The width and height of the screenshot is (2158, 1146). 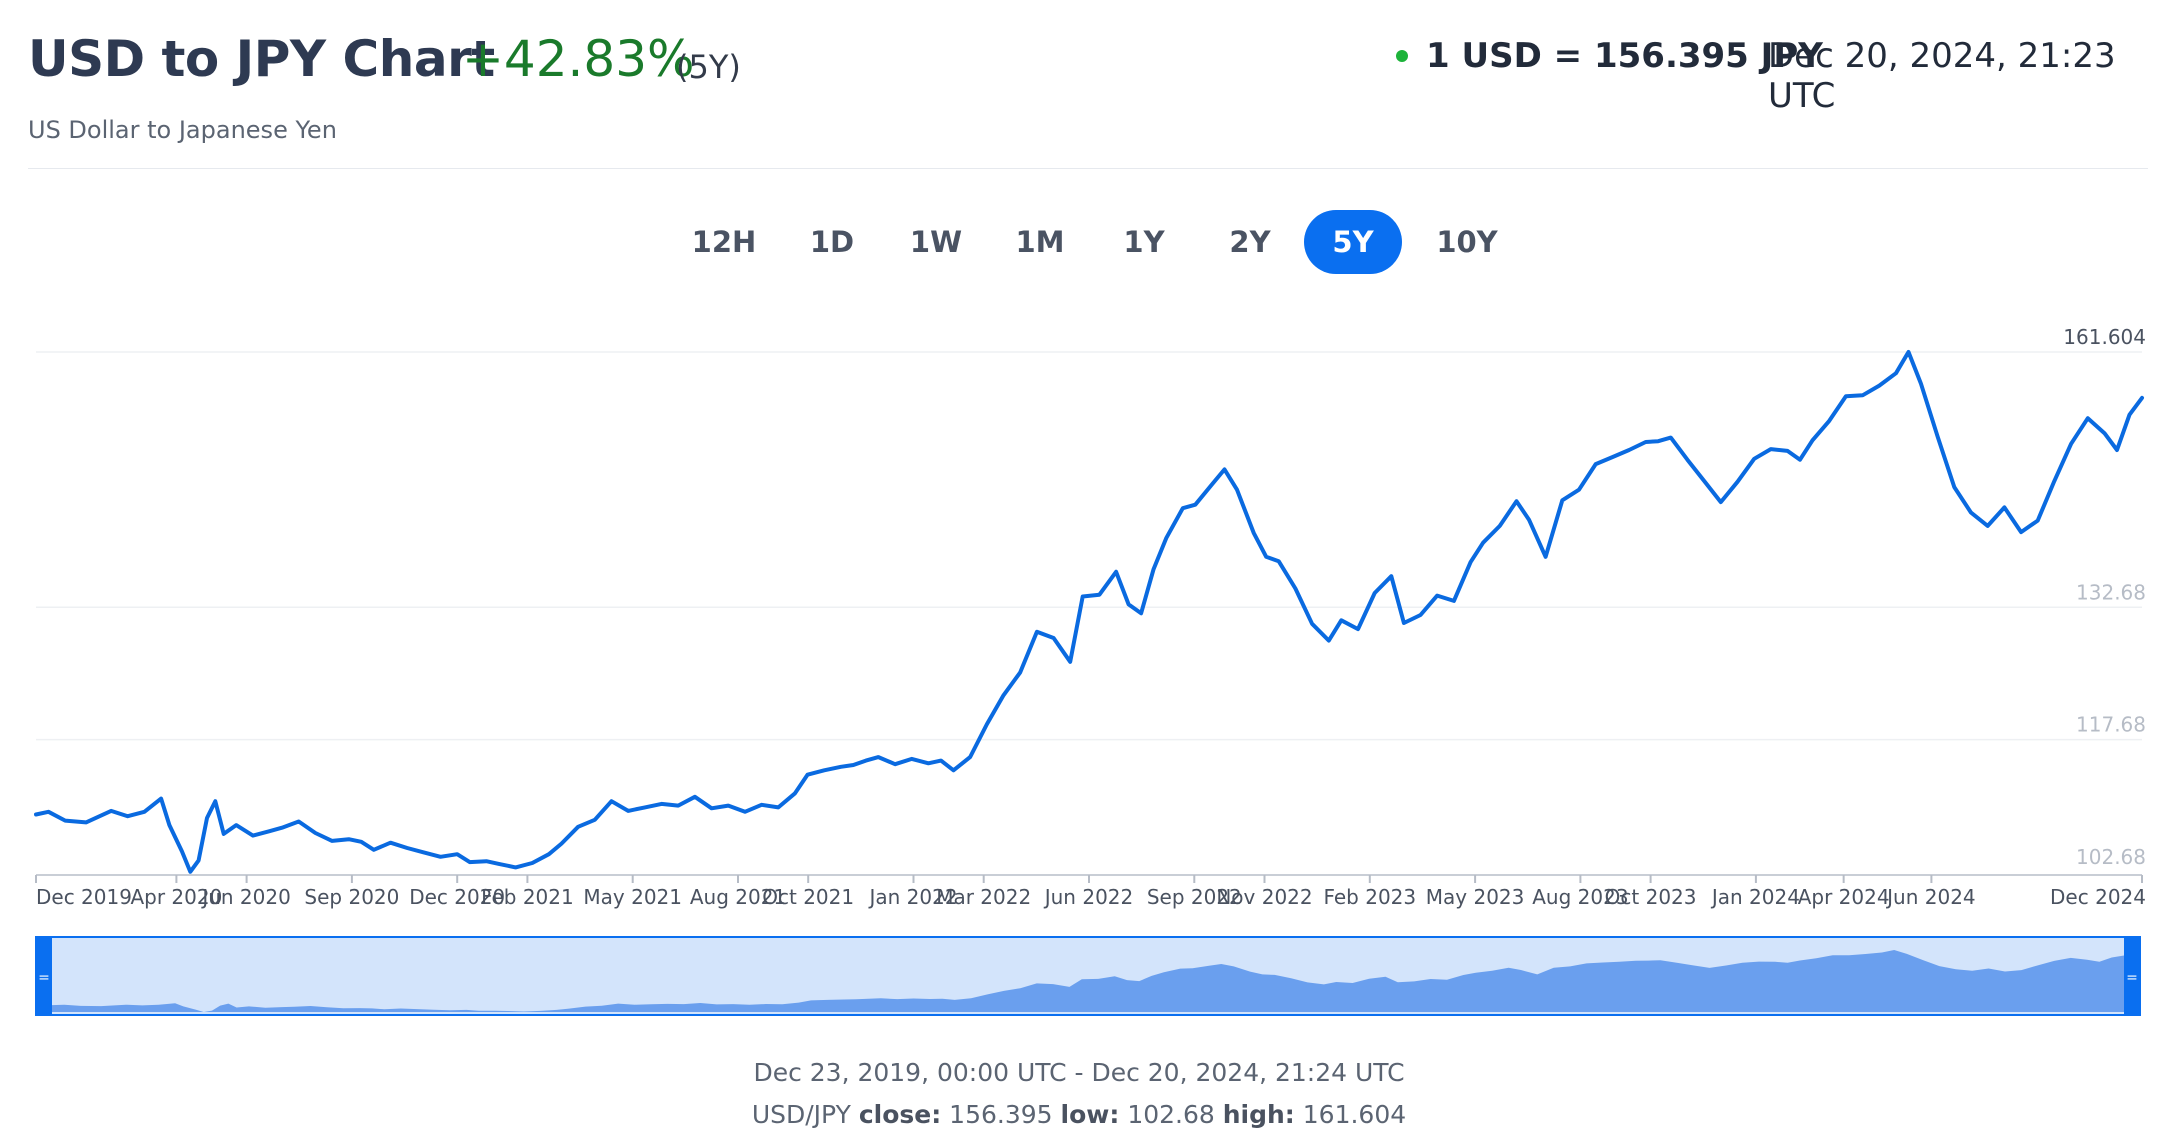 I want to click on x-tick-label: Jun 2022, so click(x=1088, y=897).